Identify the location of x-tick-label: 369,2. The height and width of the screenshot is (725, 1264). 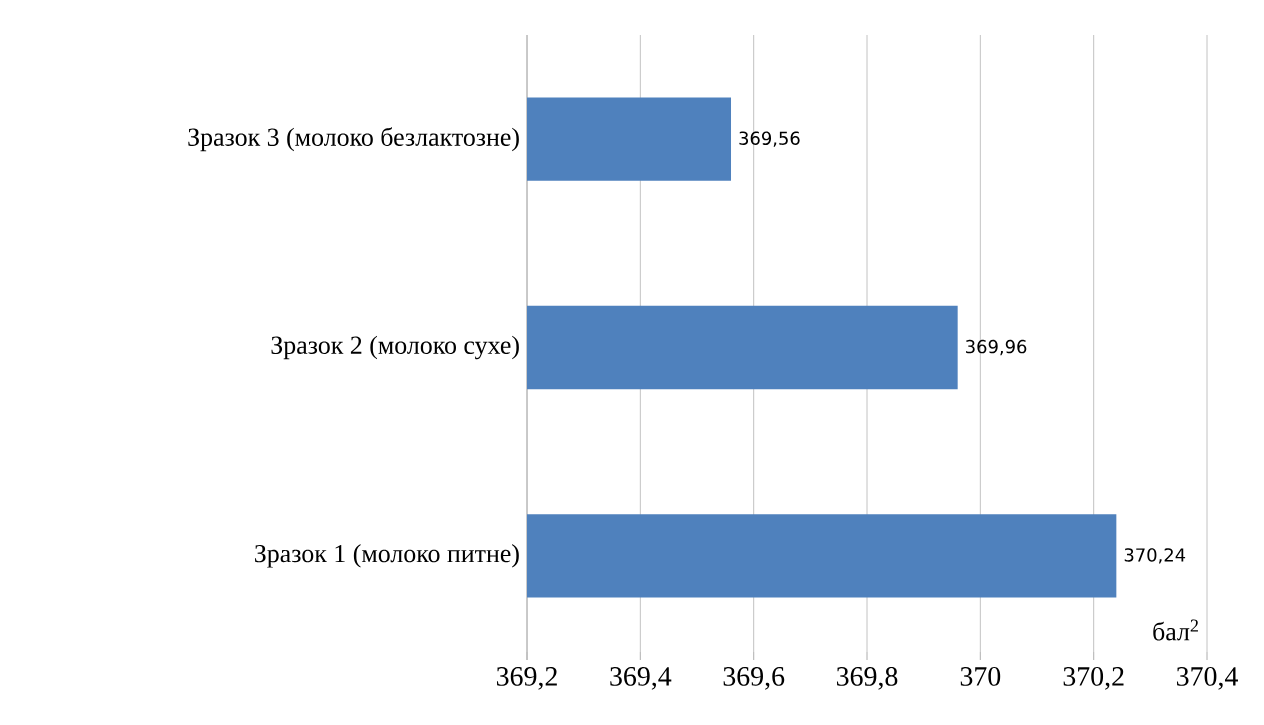
(526, 678).